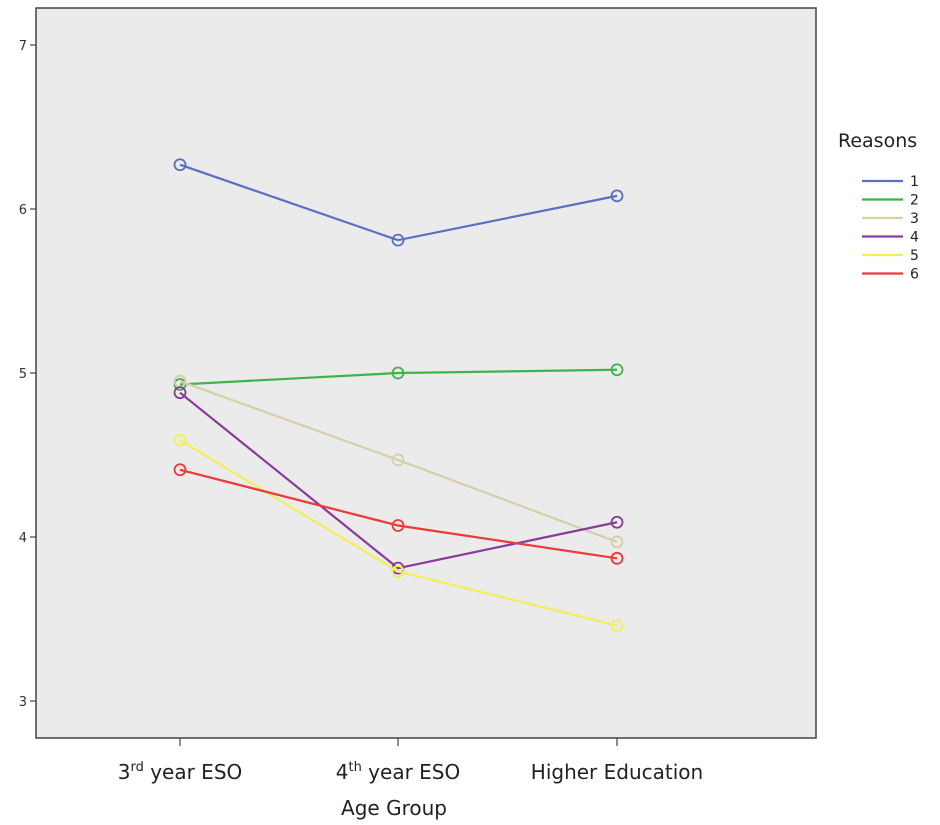 This screenshot has height=825, width=940. What do you see at coordinates (394, 808) in the screenshot?
I see `x-axis-label: Age Group` at bounding box center [394, 808].